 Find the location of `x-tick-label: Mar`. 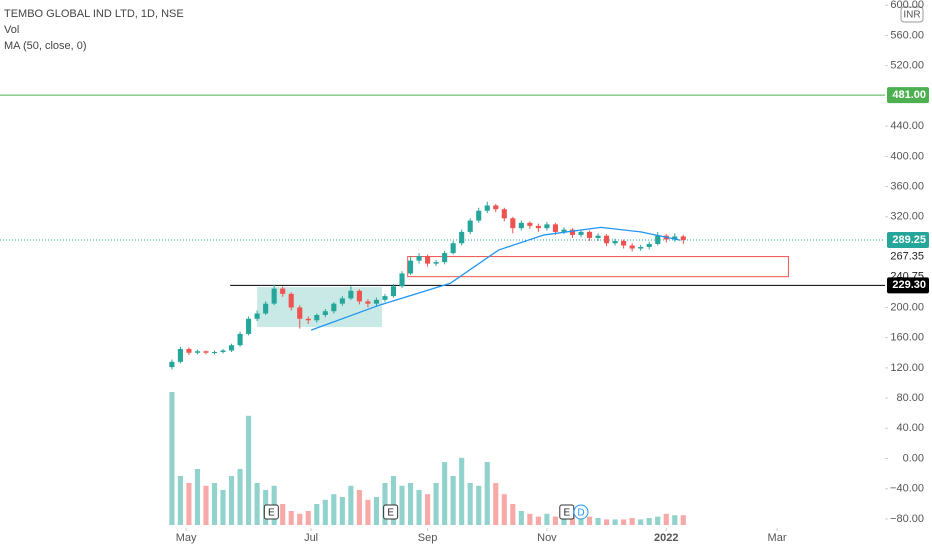

x-tick-label: Mar is located at coordinates (777, 538).